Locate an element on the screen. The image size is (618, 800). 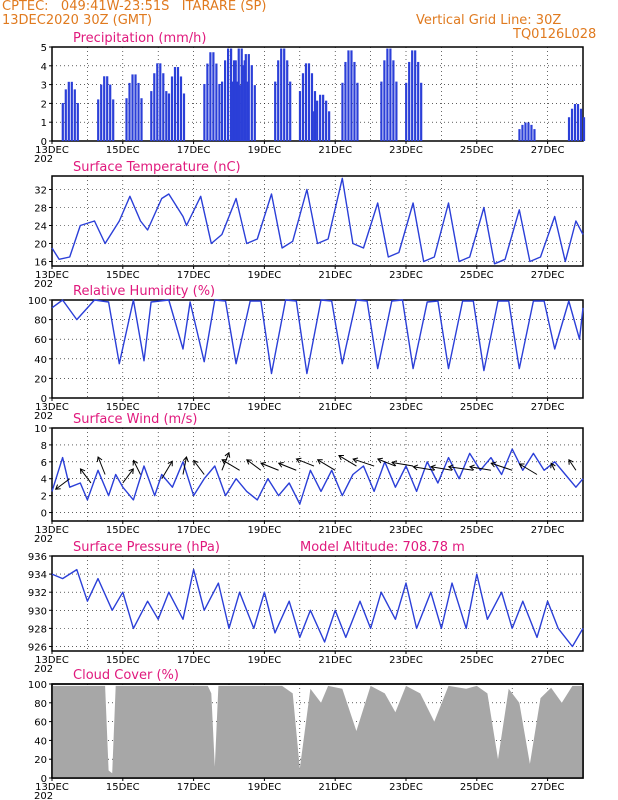
panel-frame is located at coordinates (317, 221).